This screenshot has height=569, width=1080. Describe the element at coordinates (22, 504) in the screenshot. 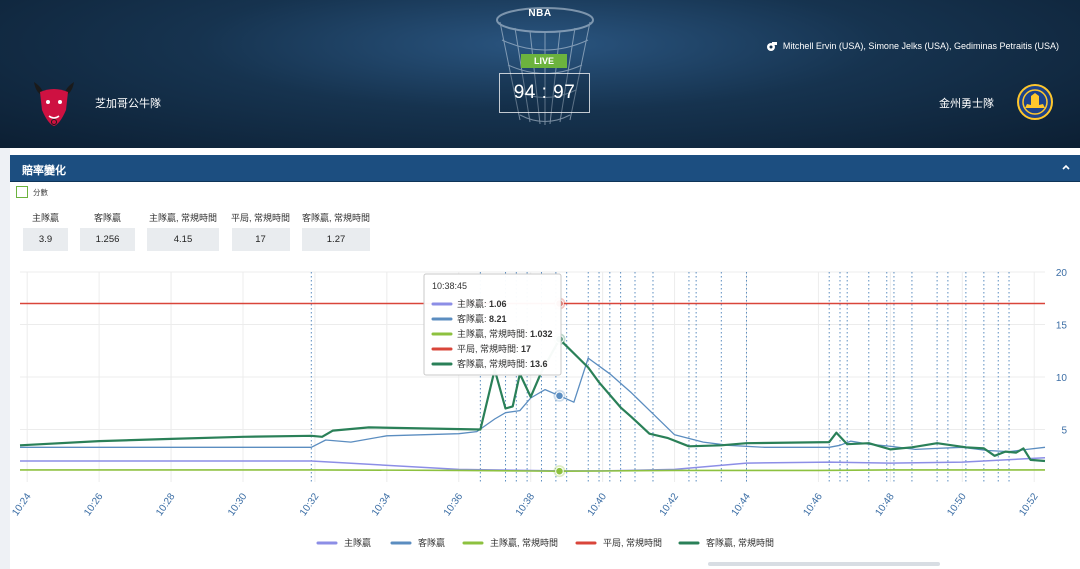

I see `x-tick-label: 10:24` at that location.